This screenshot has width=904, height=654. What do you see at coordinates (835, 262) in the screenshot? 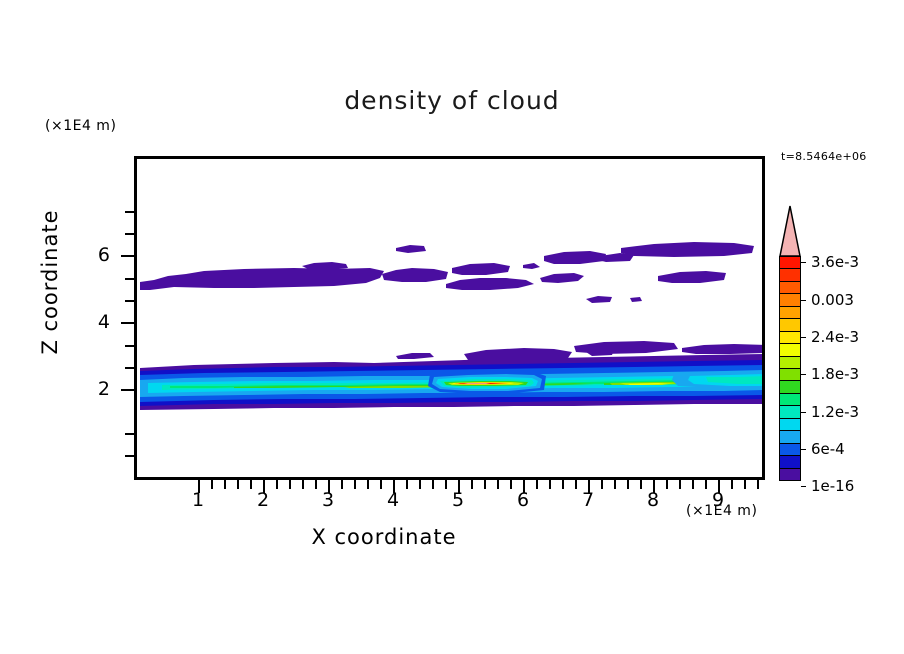
I see `colorbar-tick-label: 3.6e-3` at bounding box center [835, 262].